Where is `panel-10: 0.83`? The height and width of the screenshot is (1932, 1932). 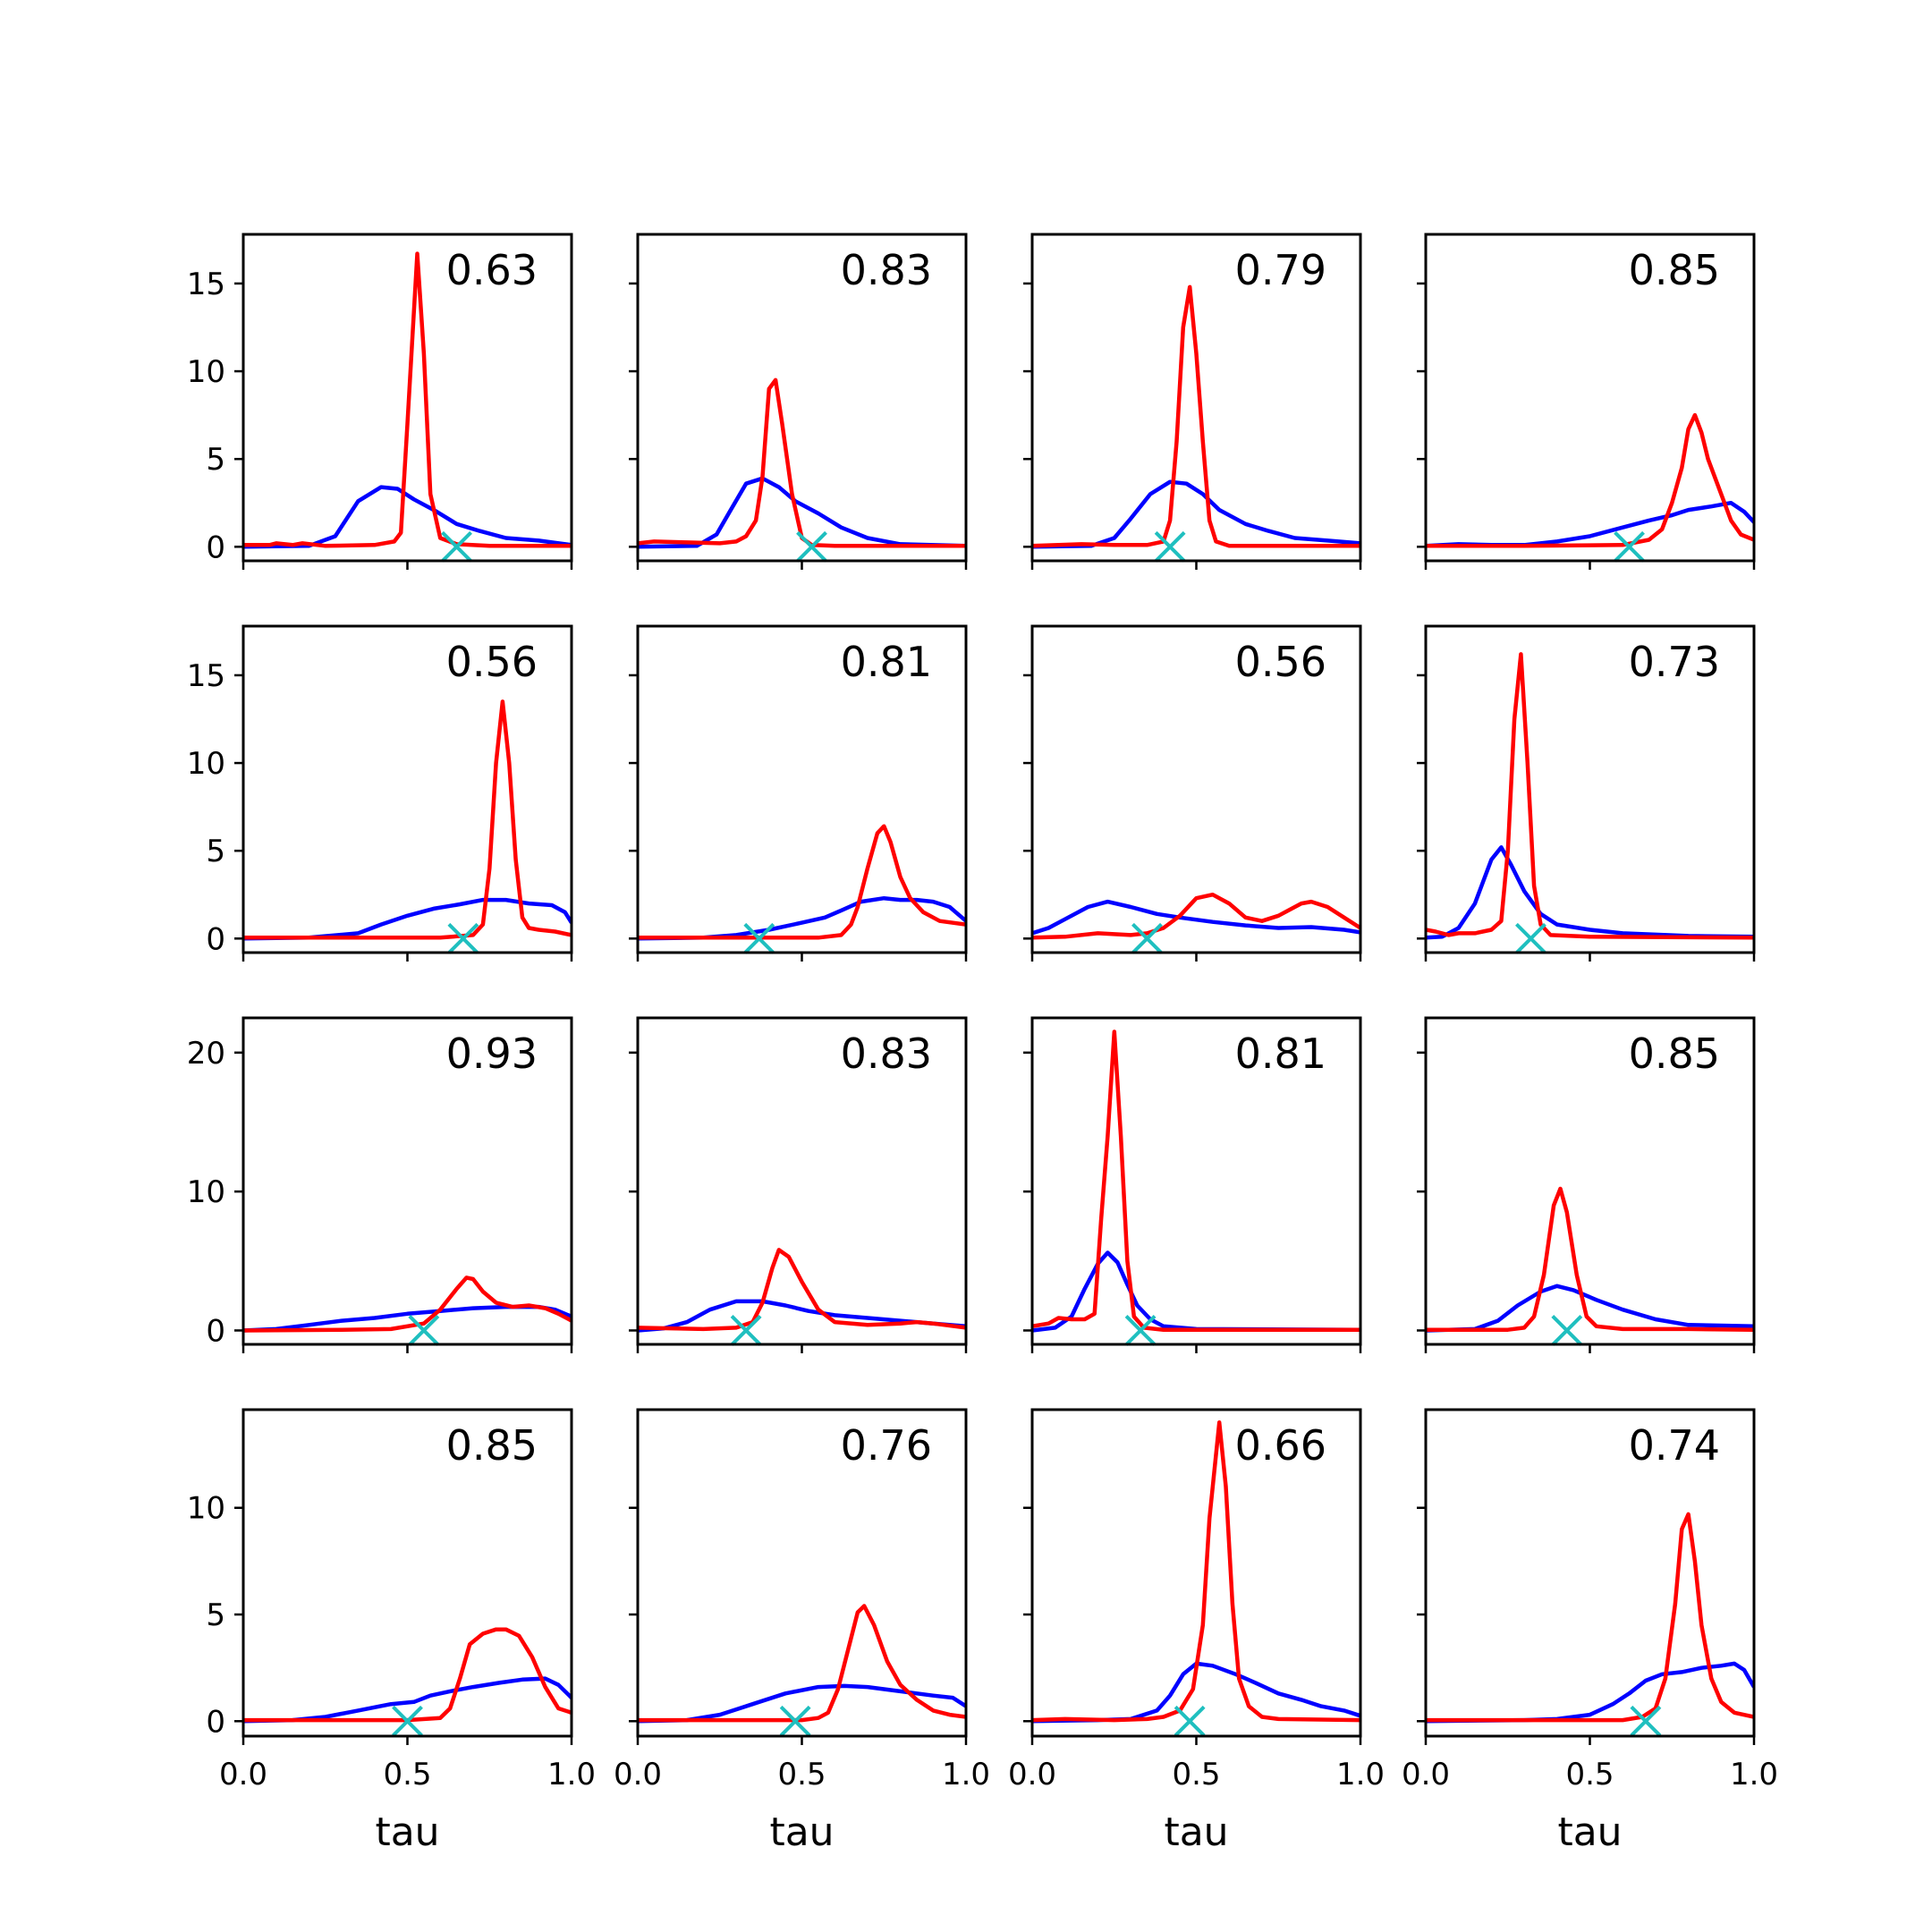
panel-10: 0.83 is located at coordinates (798, 1184).